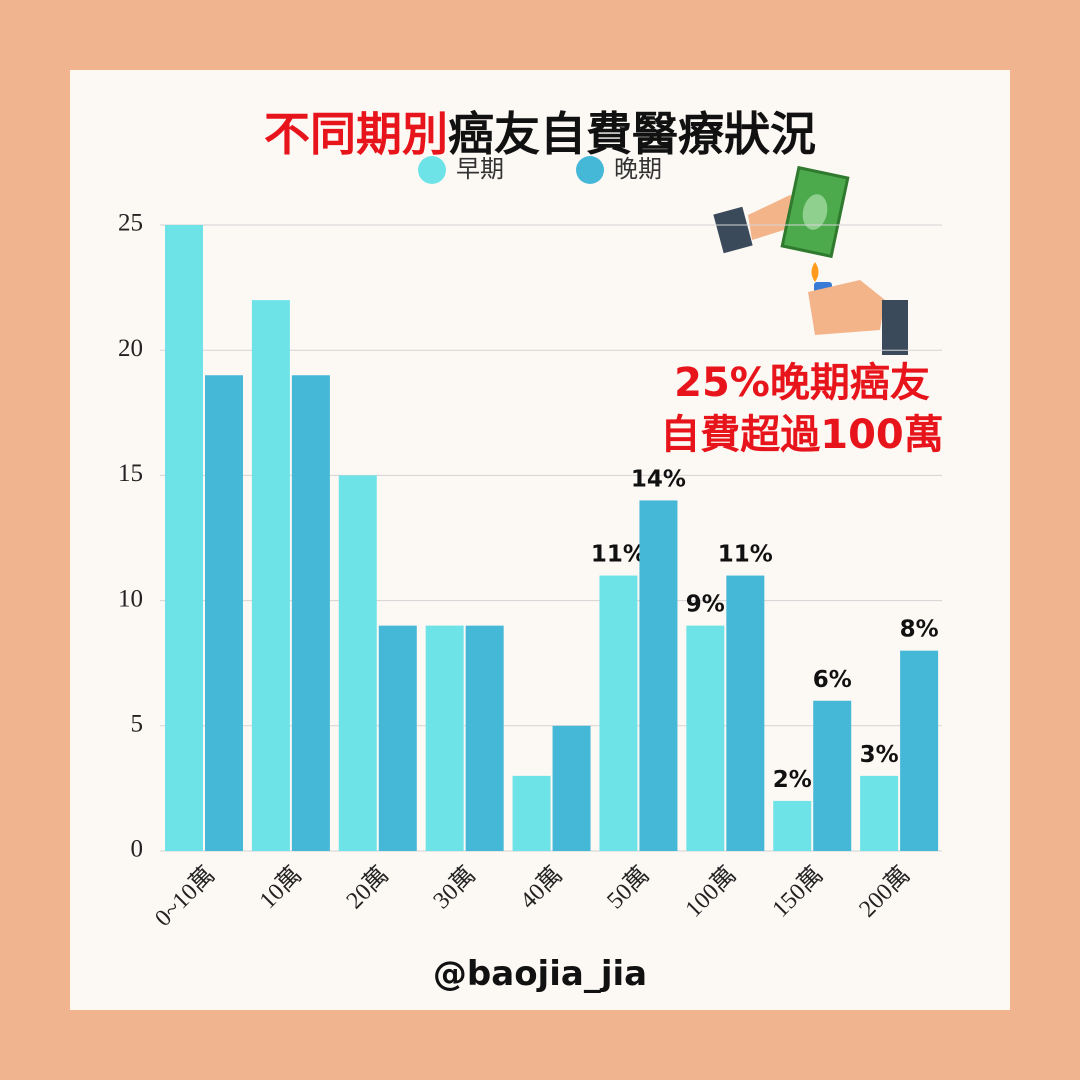  Describe the element at coordinates (137, 724) in the screenshot. I see `y-tick-label: 5` at that location.